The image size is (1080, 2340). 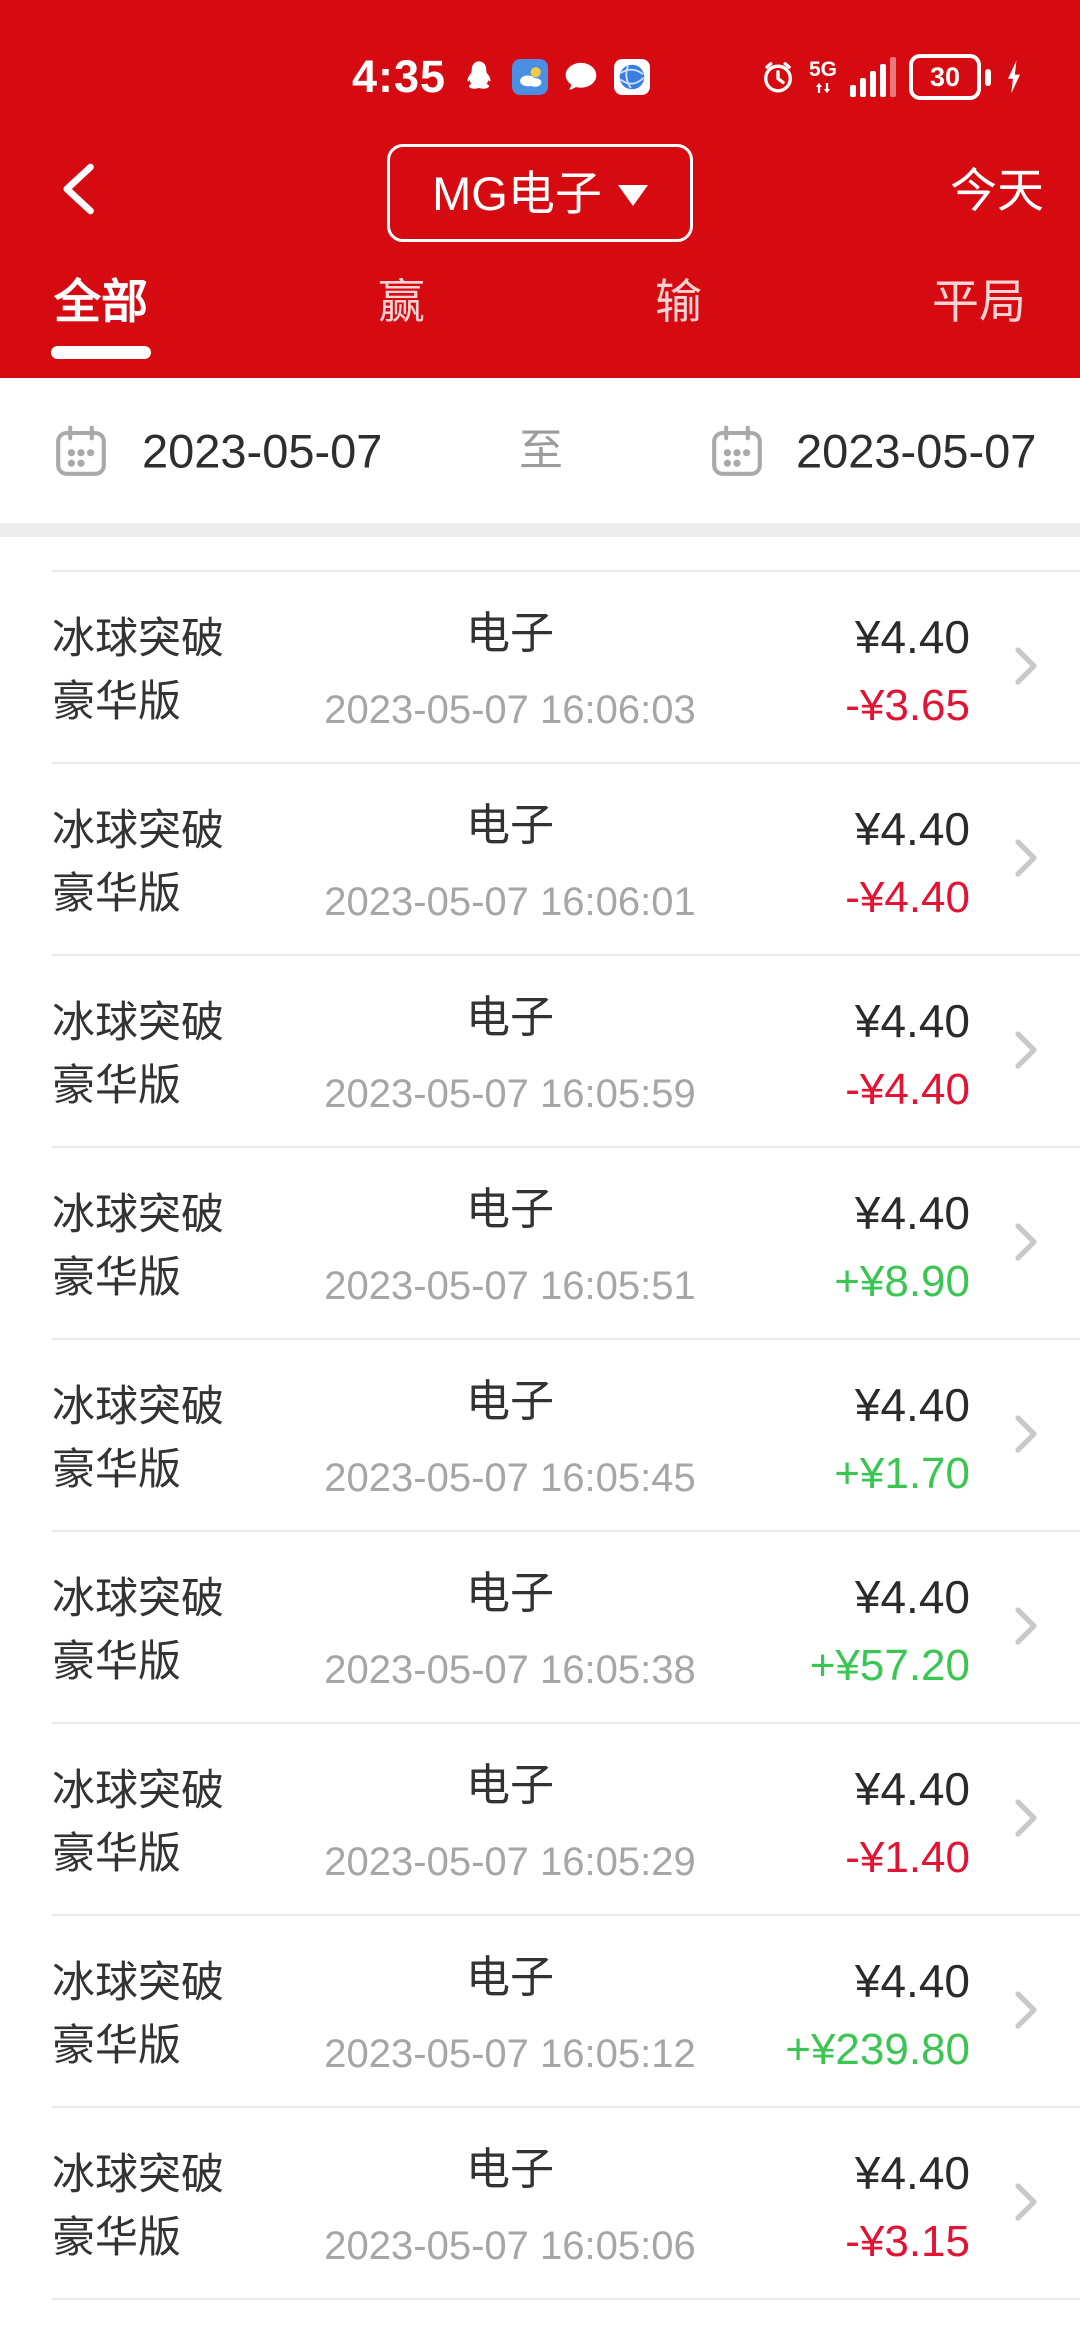 What do you see at coordinates (510, 2054) in the screenshot?
I see `bet-timestamp: 2023-05-07 16:05:12` at bounding box center [510, 2054].